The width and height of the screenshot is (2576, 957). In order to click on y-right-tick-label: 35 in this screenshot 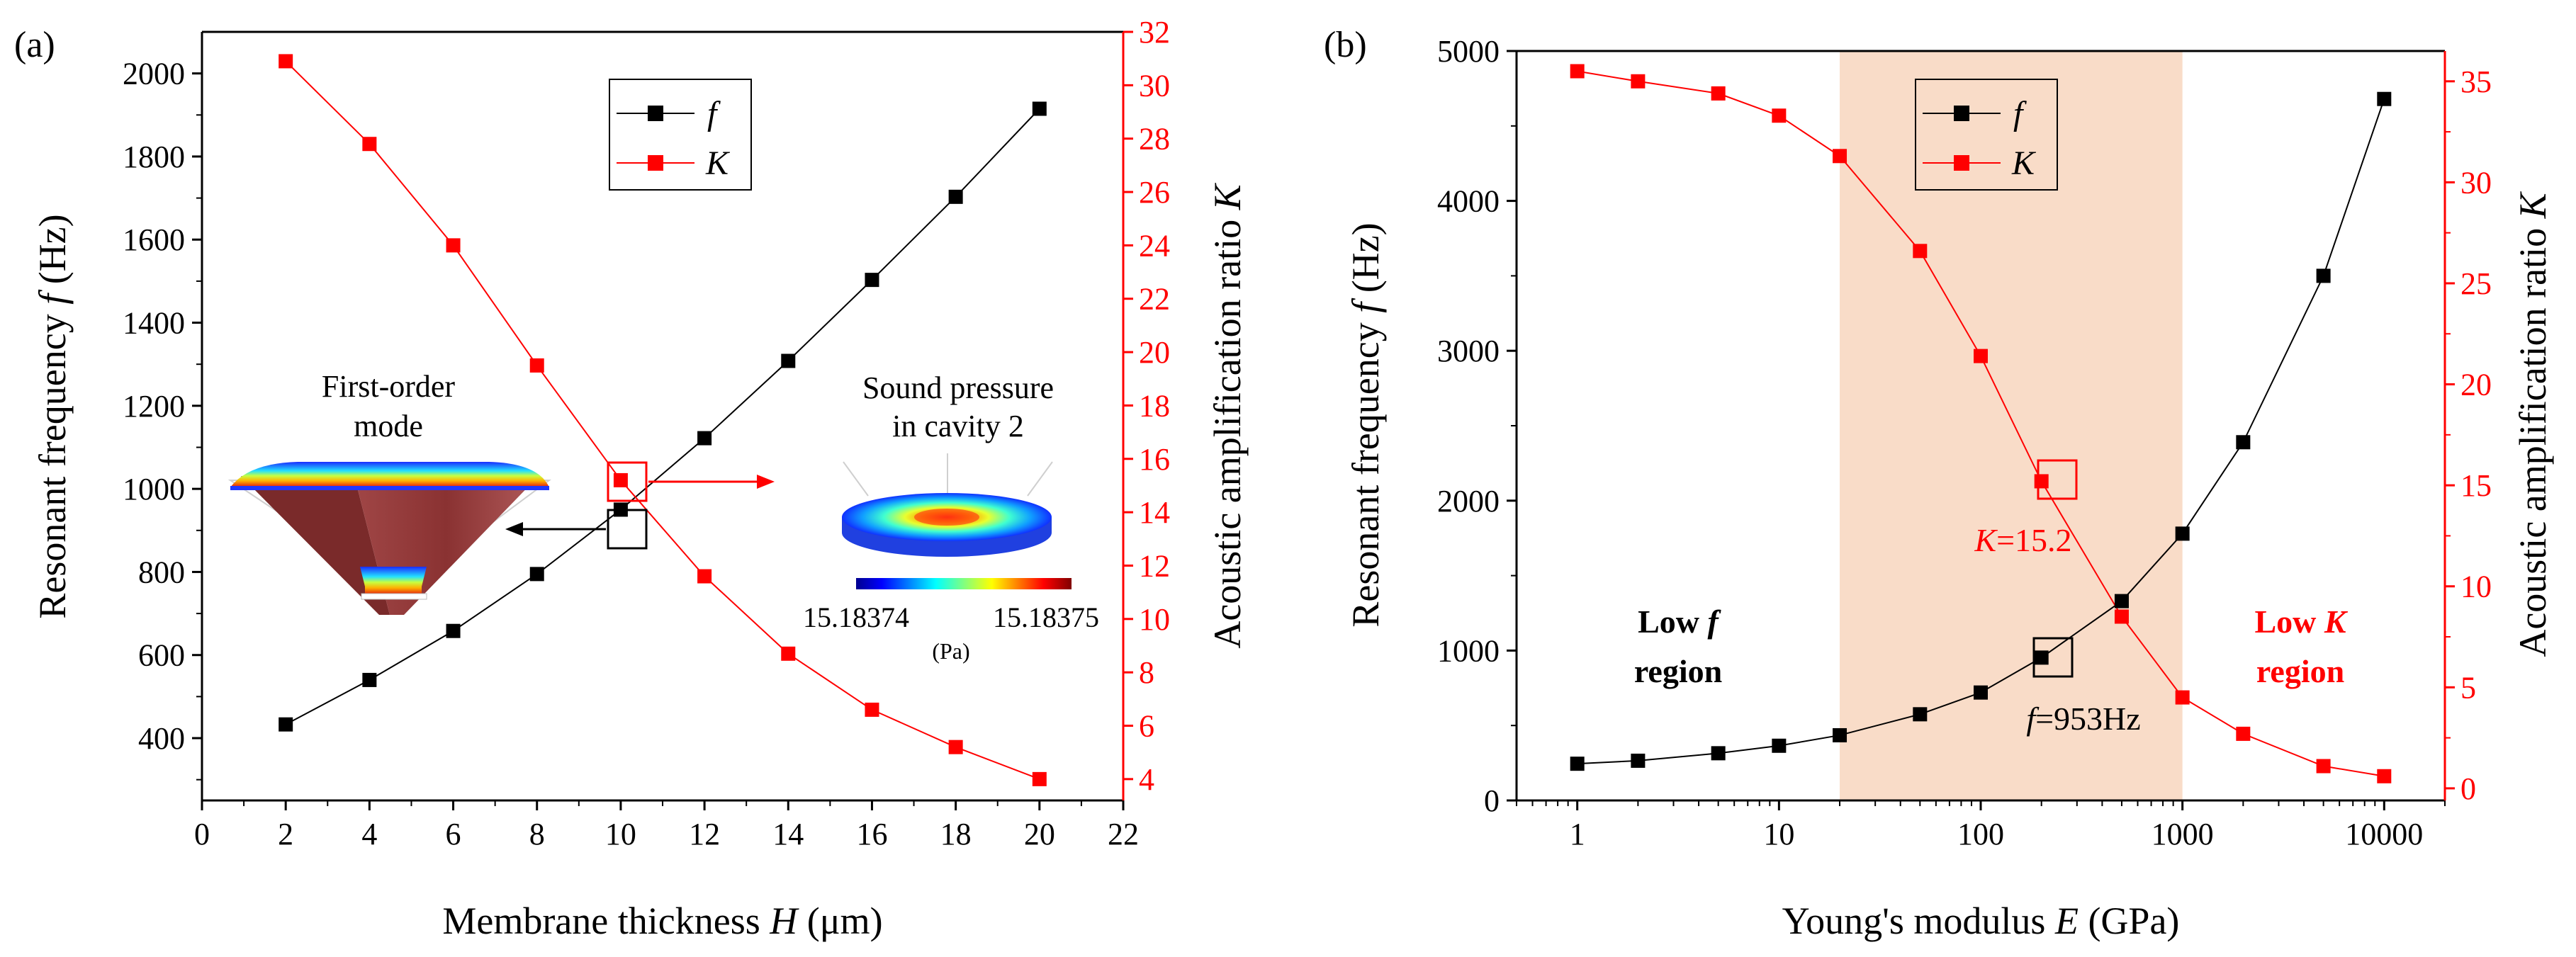, I will do `click(2476, 81)`.